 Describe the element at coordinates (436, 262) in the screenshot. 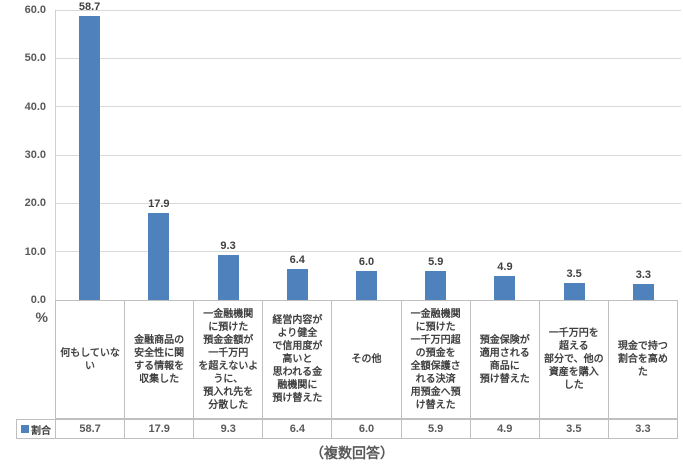

I see `bar-value-label: 5.9` at that location.